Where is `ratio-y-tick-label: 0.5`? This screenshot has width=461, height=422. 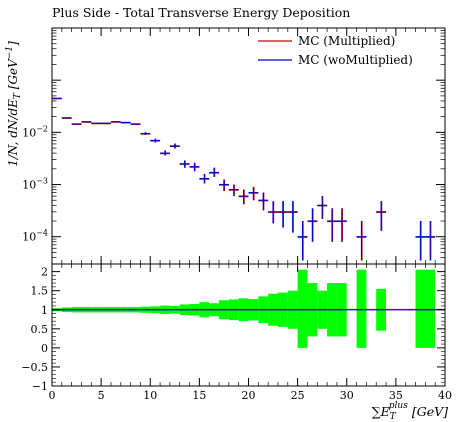 ratio-y-tick-label: 0.5 is located at coordinates (40, 329).